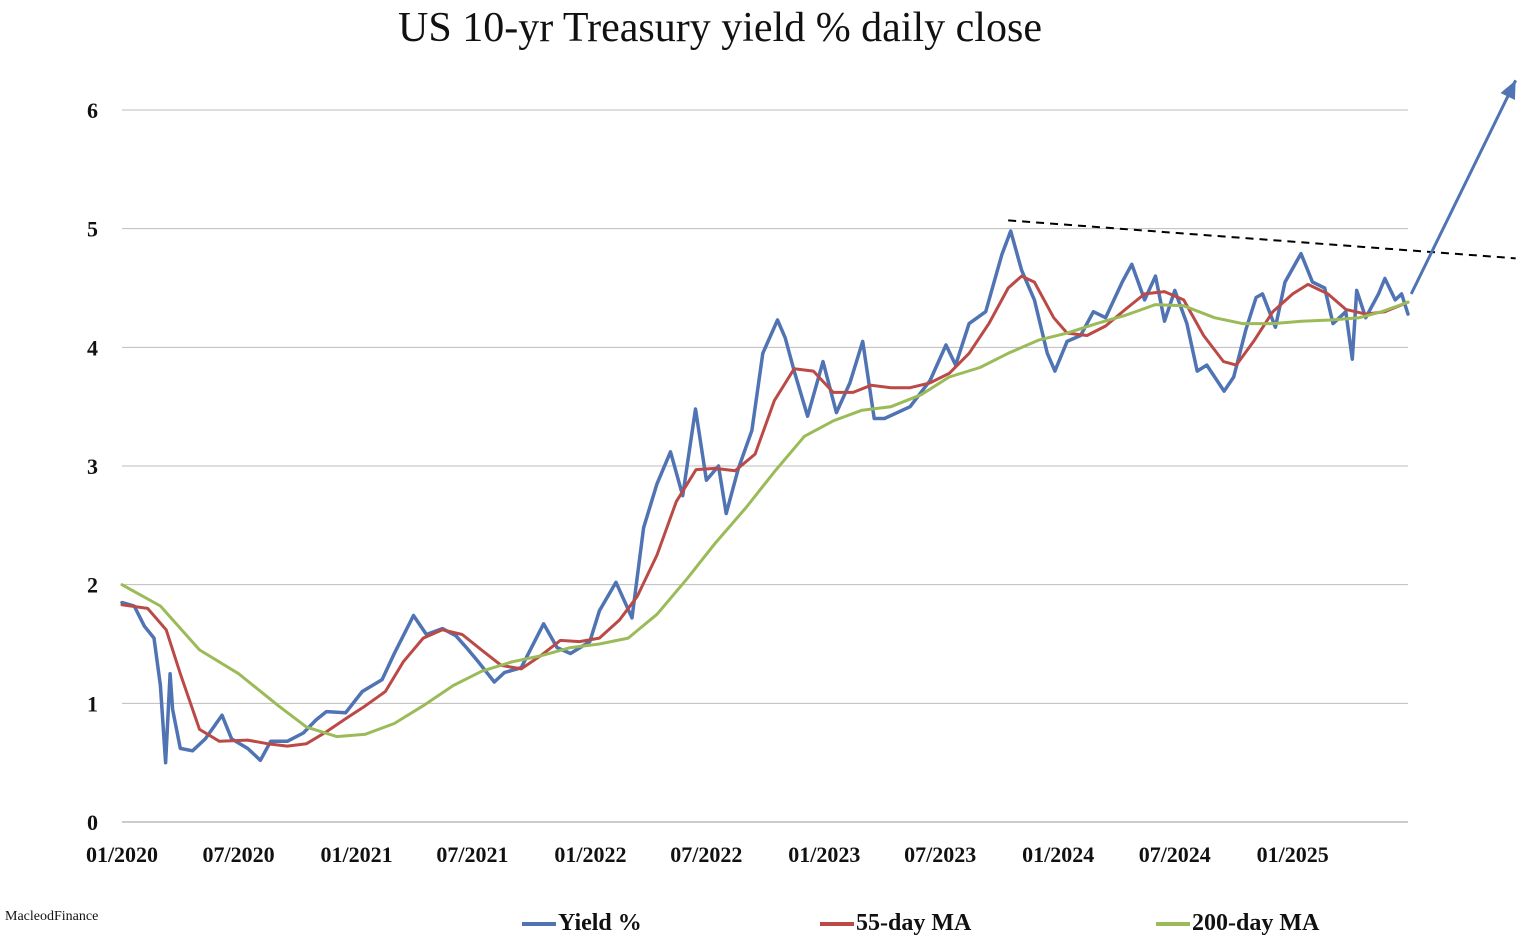 Image resolution: width=1526 pixels, height=940 pixels. Describe the element at coordinates (1173, 923) in the screenshot. I see `legend-swatch-200ma` at that location.